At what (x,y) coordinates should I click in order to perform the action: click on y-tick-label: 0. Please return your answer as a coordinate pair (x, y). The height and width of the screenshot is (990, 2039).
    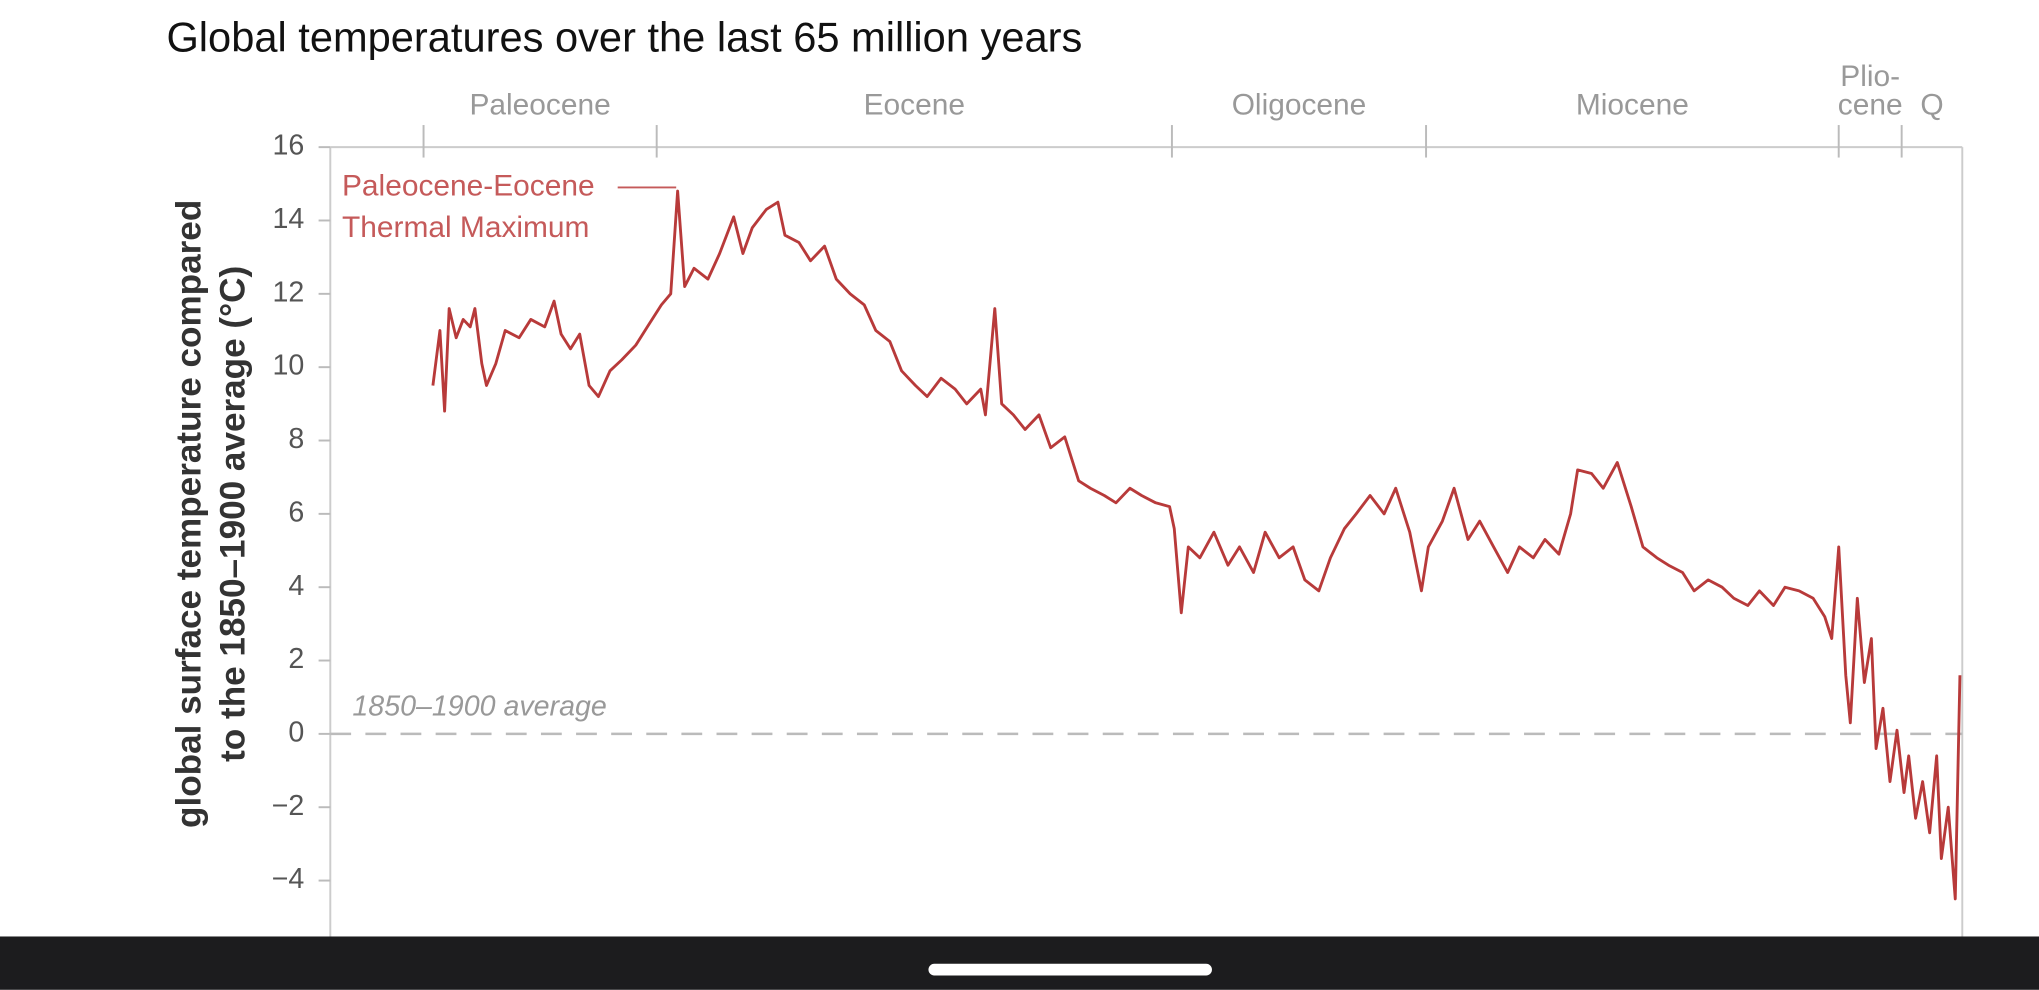
    Looking at the image, I should click on (296, 732).